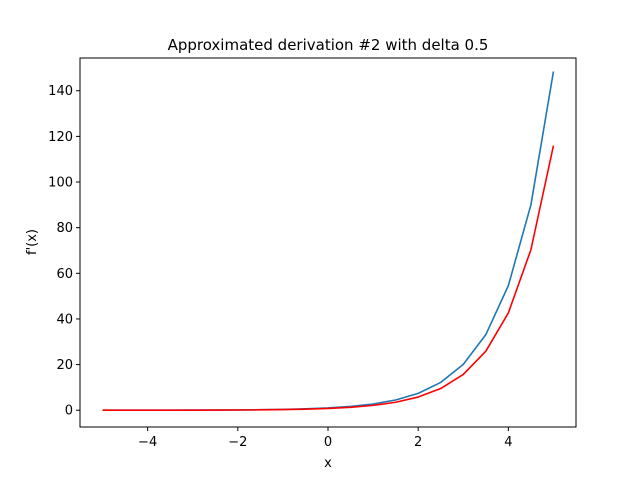 The width and height of the screenshot is (640, 480). Describe the element at coordinates (60, 137) in the screenshot. I see `y-tick-label: 120` at that location.